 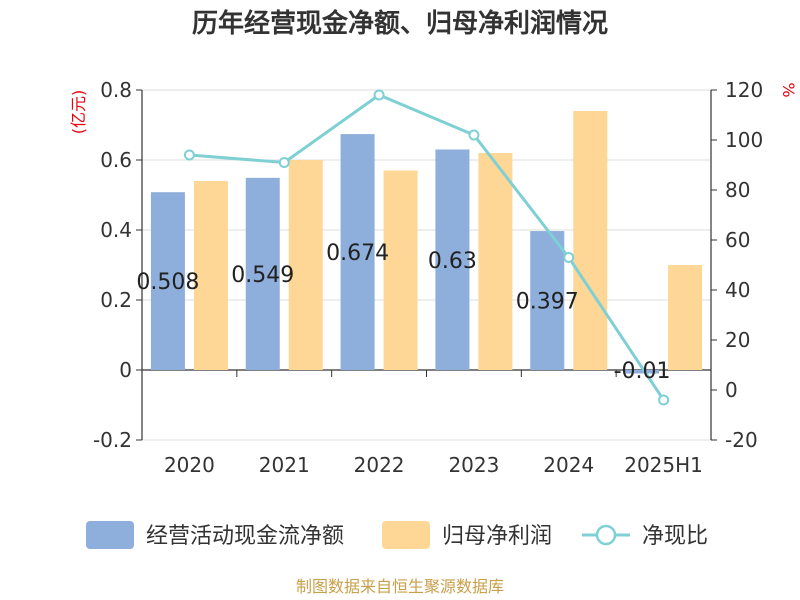 I want to click on left-tick-label: 0.6, so click(x=116, y=160).